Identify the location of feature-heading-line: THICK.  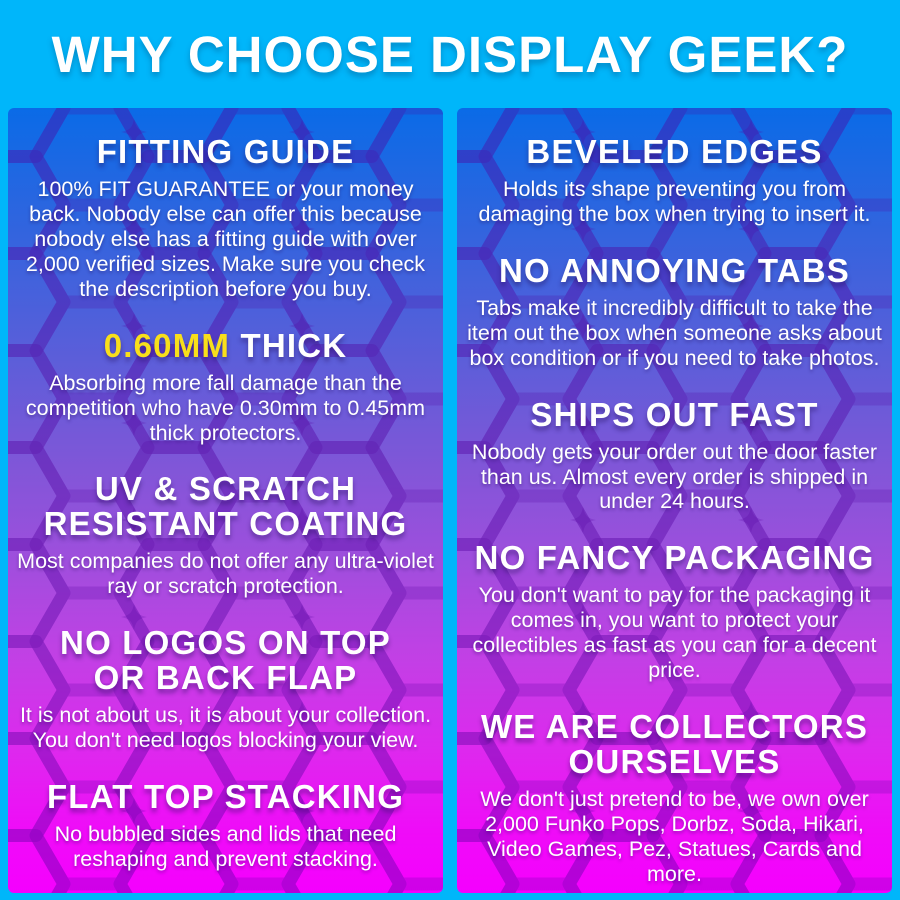
(289, 345).